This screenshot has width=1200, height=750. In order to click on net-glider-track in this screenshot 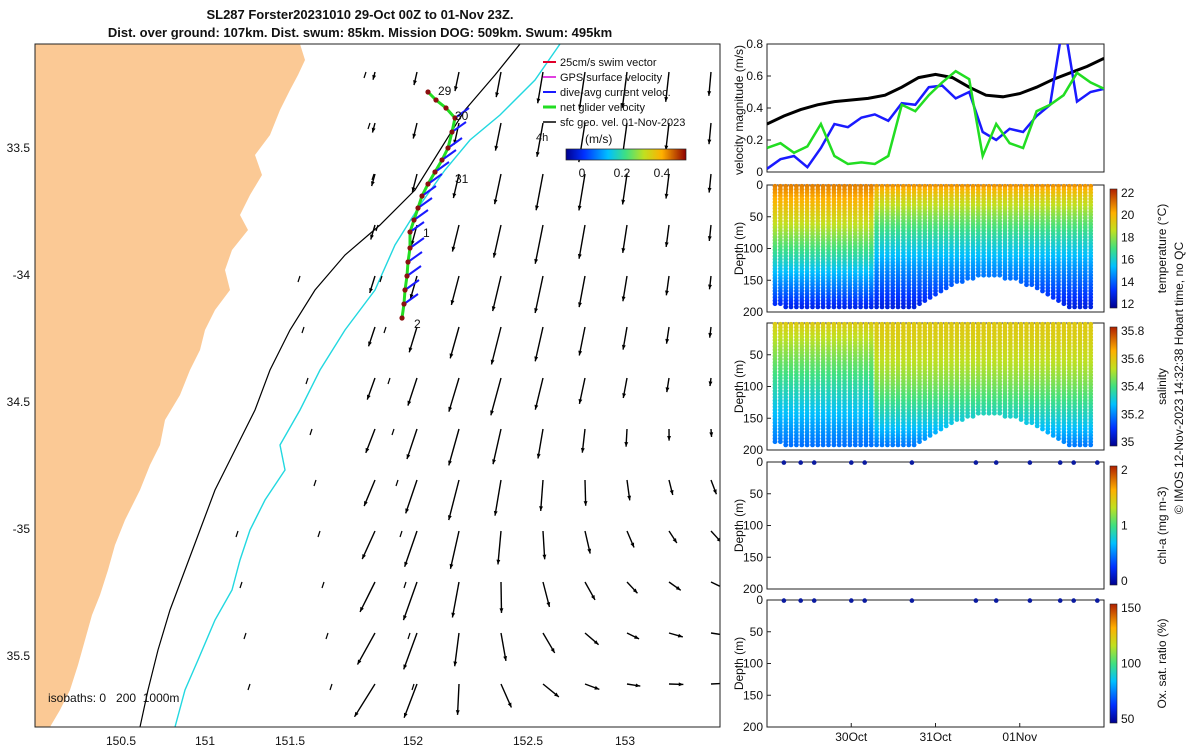, I will do `click(428, 204)`.